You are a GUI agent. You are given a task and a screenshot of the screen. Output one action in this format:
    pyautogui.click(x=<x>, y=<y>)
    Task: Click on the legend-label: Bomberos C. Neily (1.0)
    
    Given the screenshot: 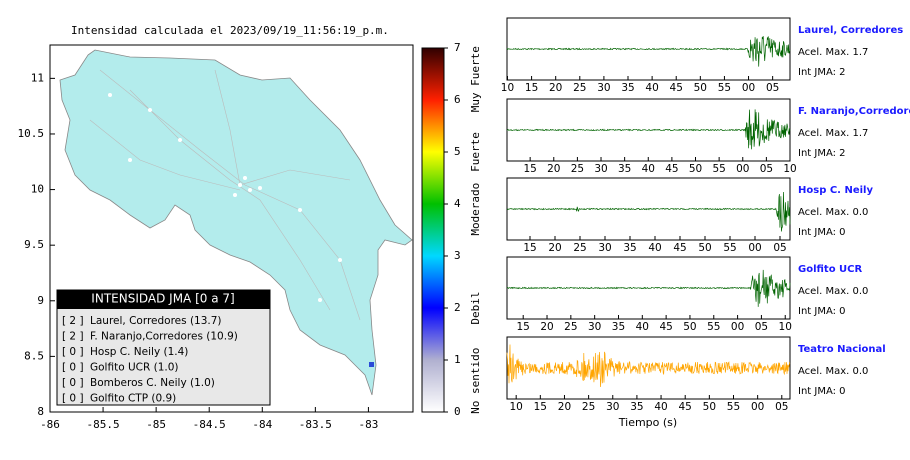 What is the action you would take?
    pyautogui.click(x=152, y=383)
    